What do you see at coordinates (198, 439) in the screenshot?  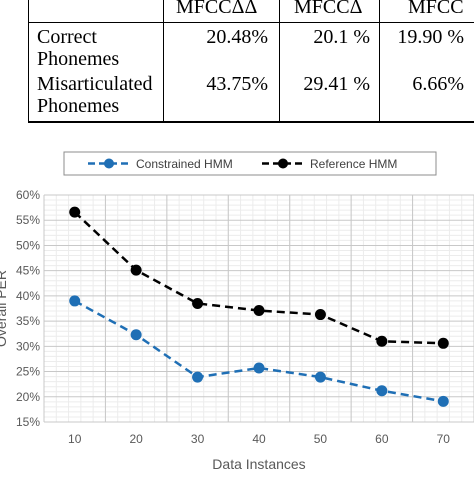 I see `x-tick-label: 30` at bounding box center [198, 439].